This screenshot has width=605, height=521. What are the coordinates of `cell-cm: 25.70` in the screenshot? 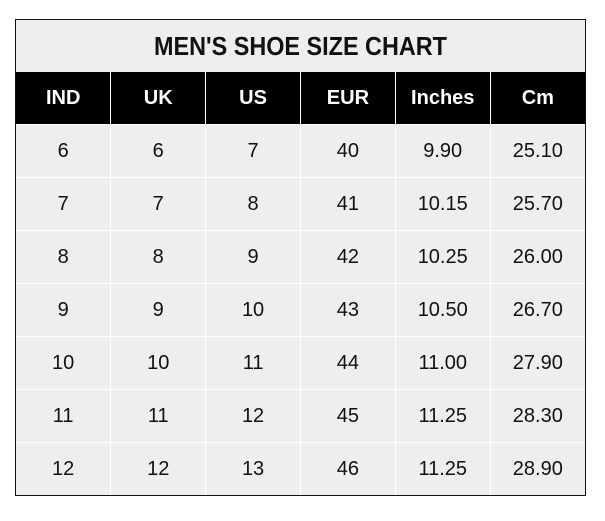 It's located at (537, 204).